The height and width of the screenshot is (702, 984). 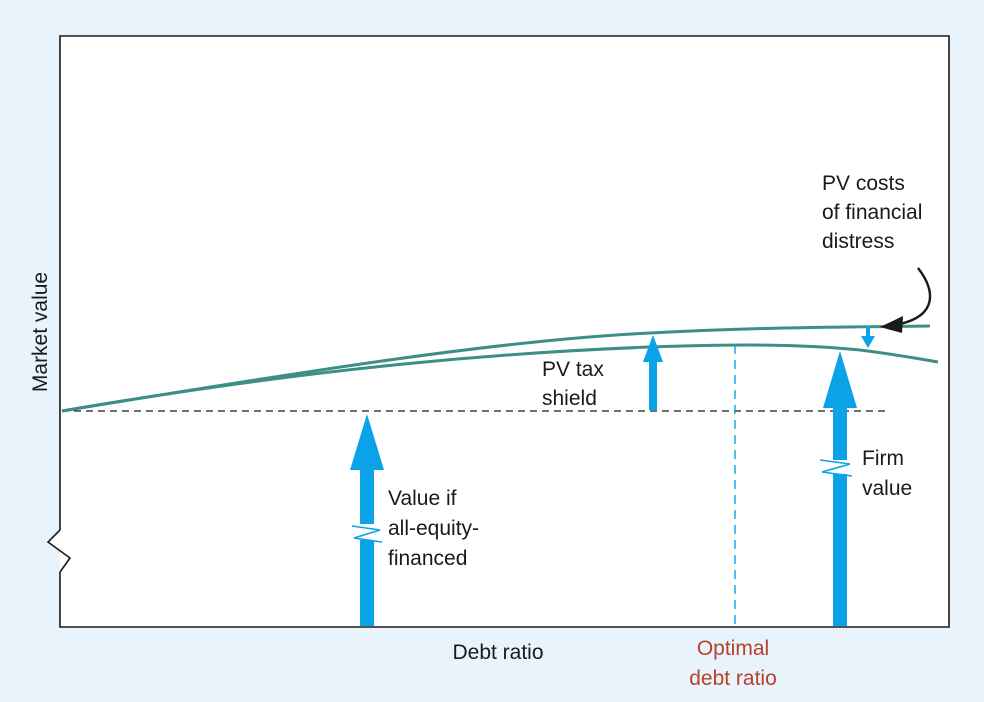 I want to click on distress-costs-label-line: of financial, so click(x=872, y=212).